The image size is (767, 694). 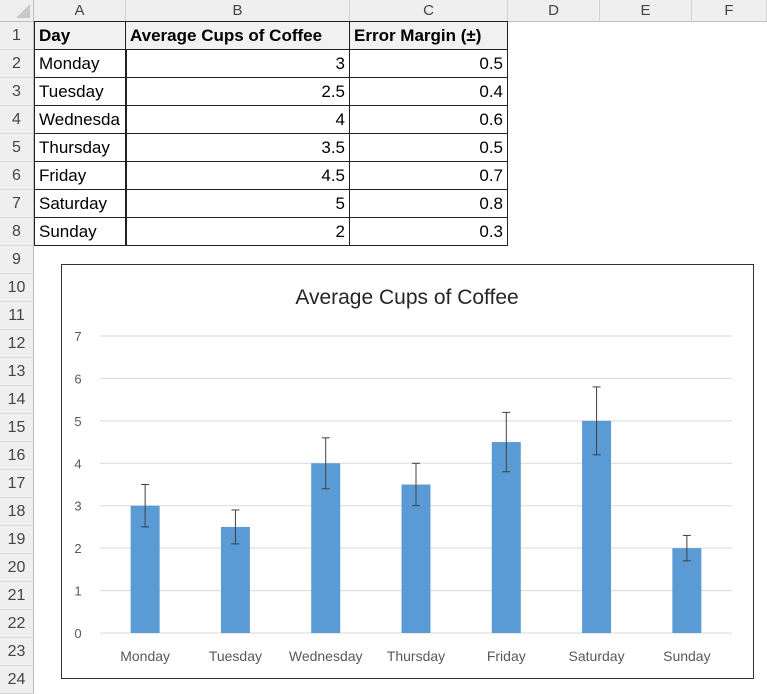 I want to click on row-header-24: 24, so click(x=17, y=680).